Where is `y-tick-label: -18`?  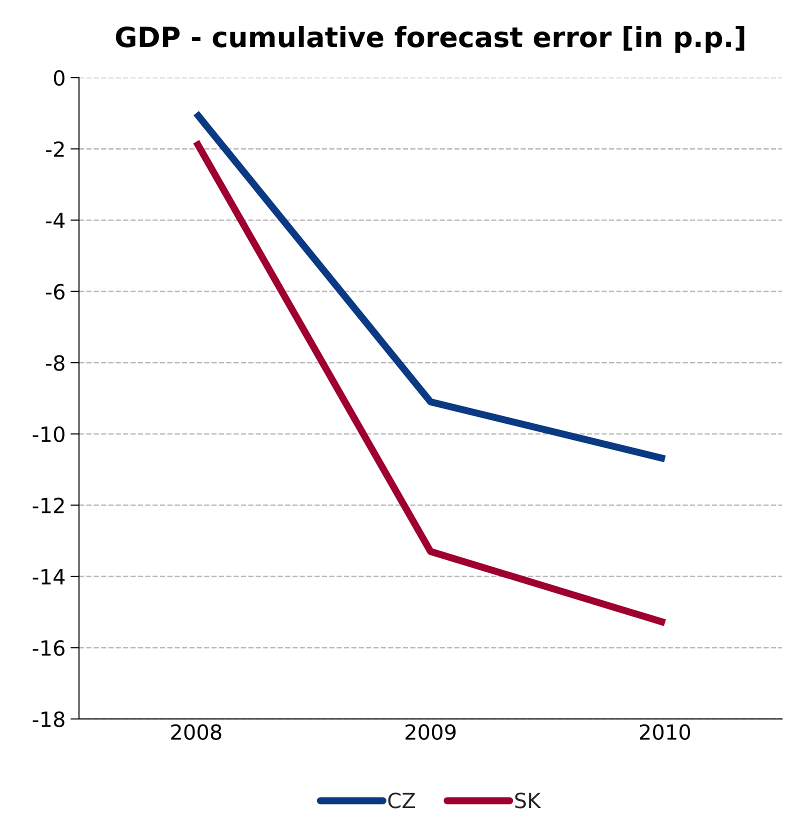
y-tick-label: -18 is located at coordinates (48, 719).